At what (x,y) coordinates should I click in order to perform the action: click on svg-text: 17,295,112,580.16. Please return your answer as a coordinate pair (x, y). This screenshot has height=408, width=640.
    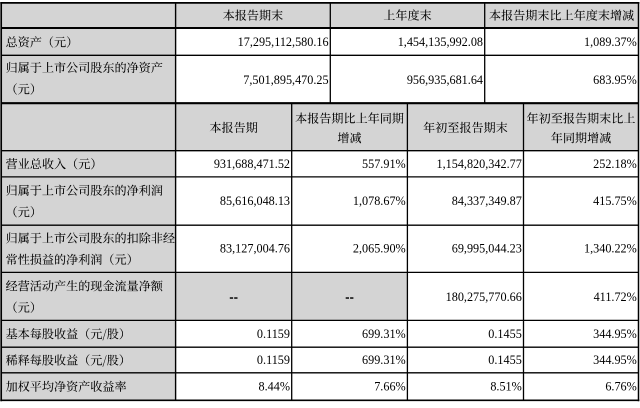
    Looking at the image, I should click on (283, 42).